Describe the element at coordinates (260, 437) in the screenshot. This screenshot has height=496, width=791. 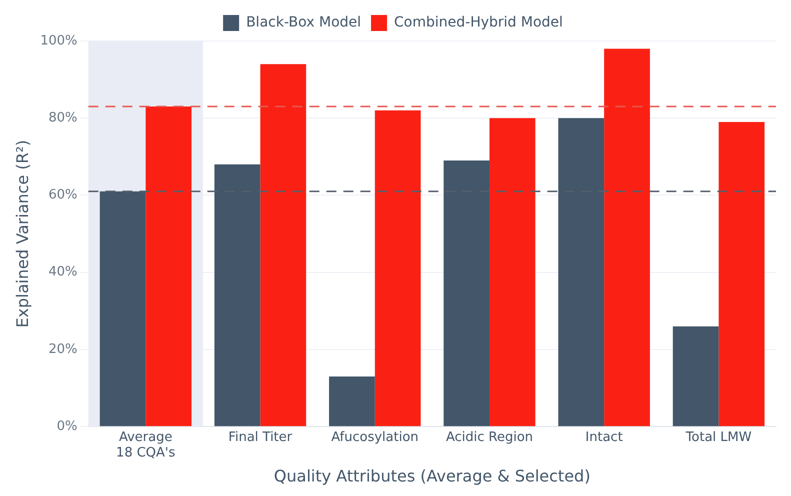
I see `x-tick-label: Final Titer` at that location.